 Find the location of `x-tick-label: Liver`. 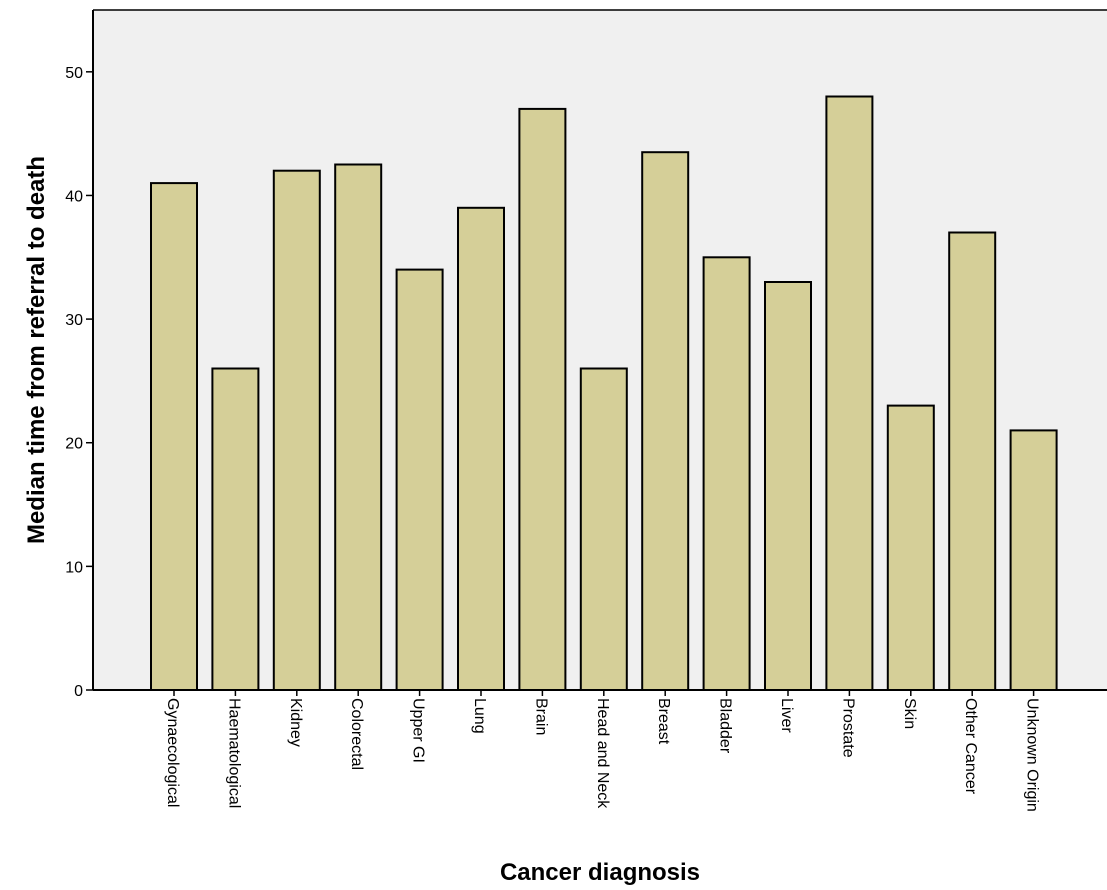

x-tick-label: Liver is located at coordinates (786, 715).